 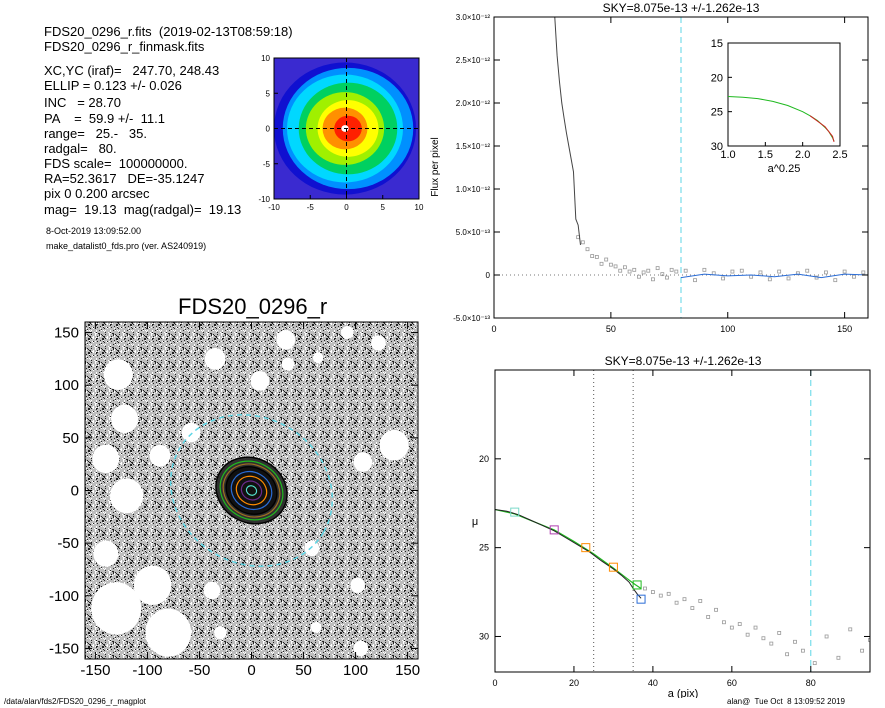 What do you see at coordinates (717, 113) in the screenshot?
I see `inset-ytick-label: 25` at bounding box center [717, 113].